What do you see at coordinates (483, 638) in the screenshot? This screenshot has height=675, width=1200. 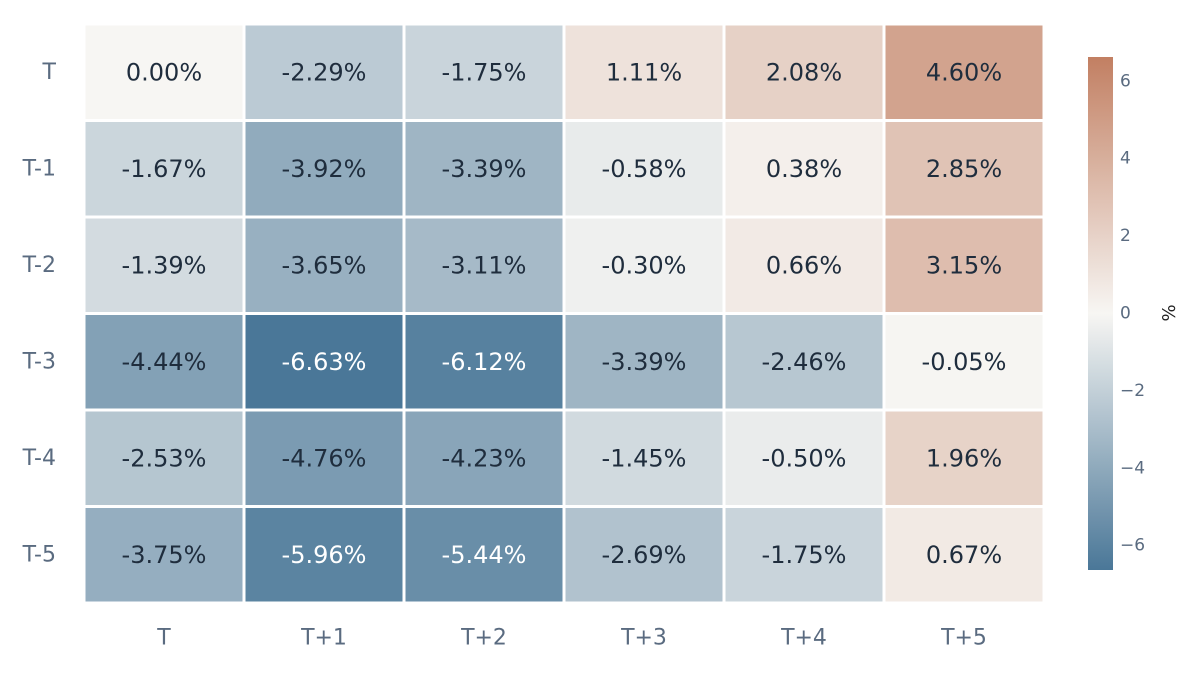 I see `x-tick-label: T+2` at bounding box center [483, 638].